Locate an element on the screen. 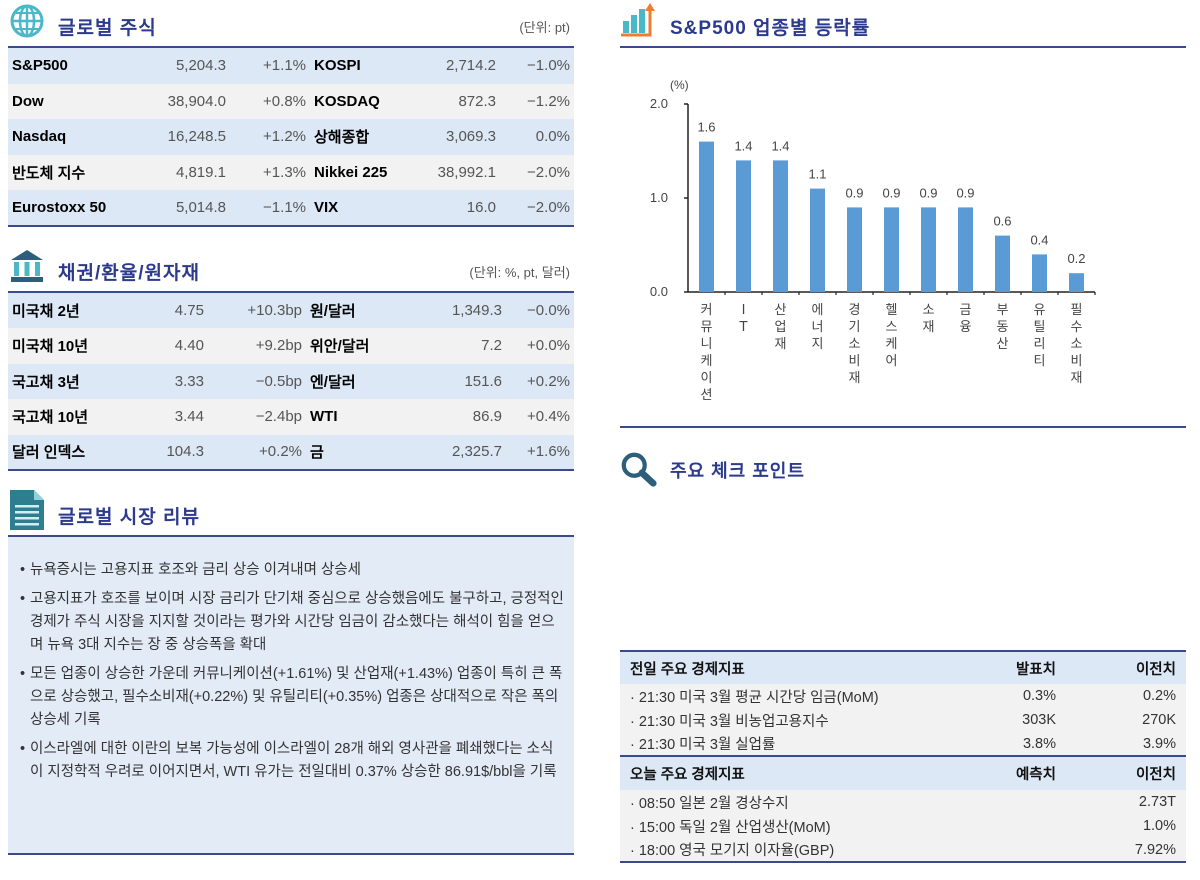 Image resolution: width=1200 pixels, height=880 pixels. x-category-label: I is located at coordinates (744, 310).